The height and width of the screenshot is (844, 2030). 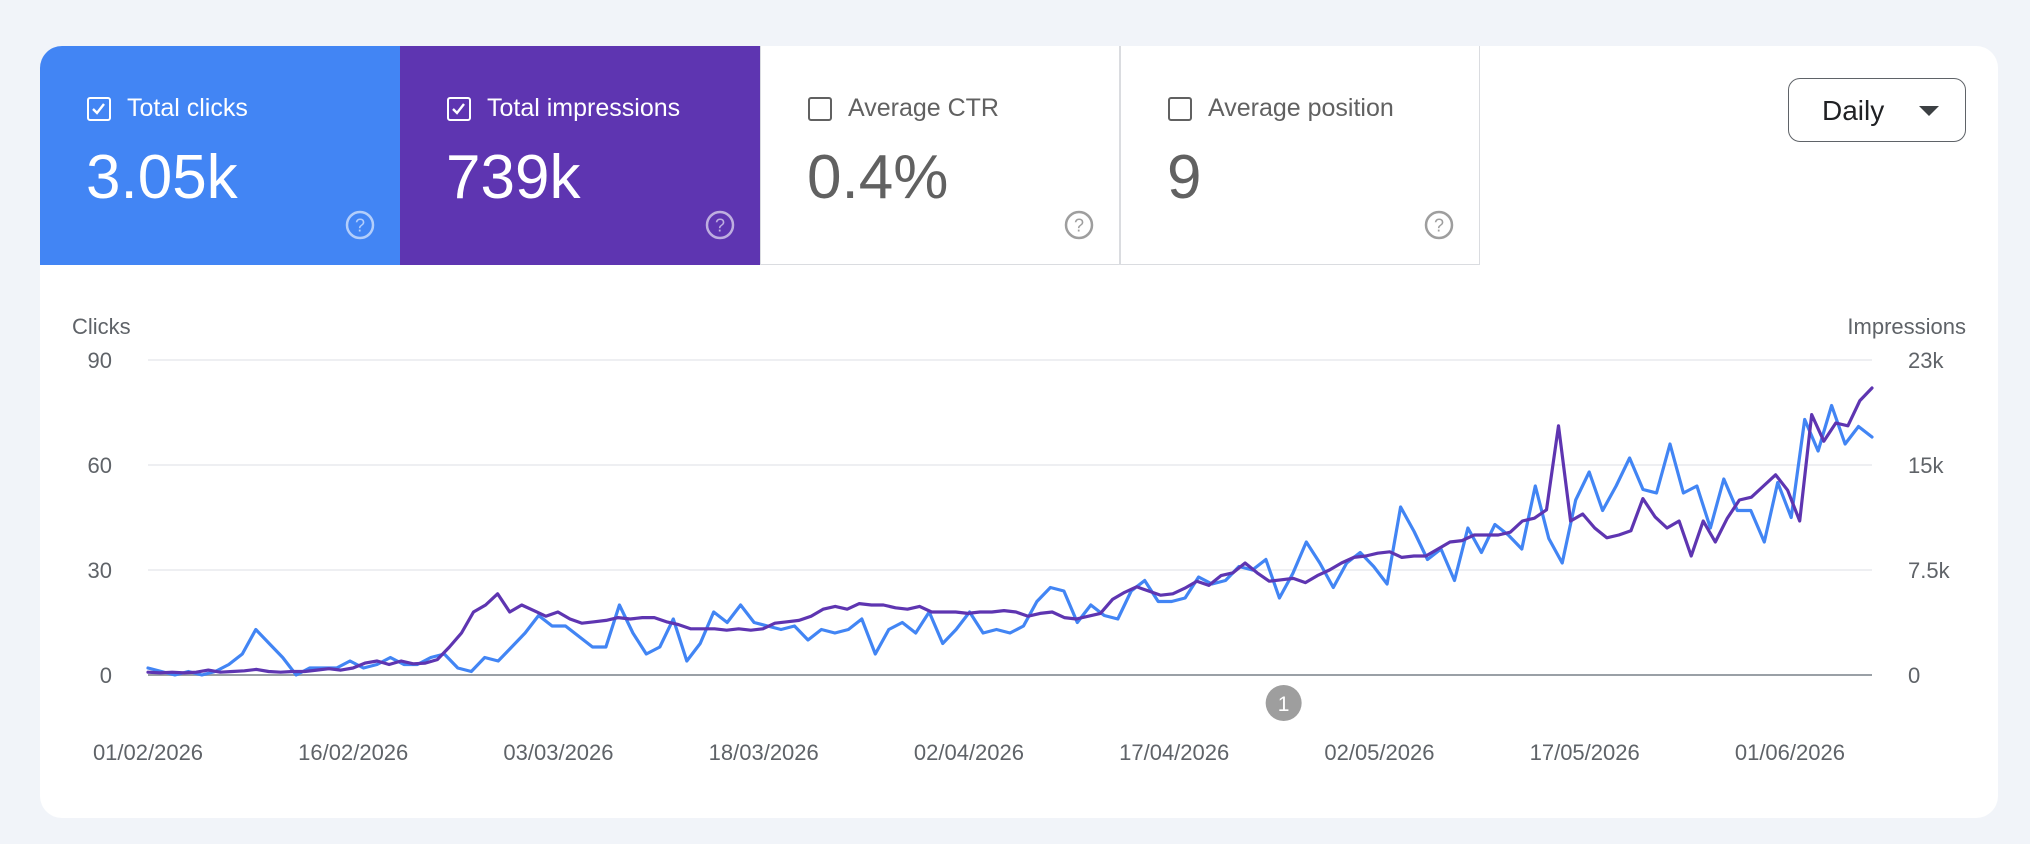 I want to click on y-right-tick-label: 0, so click(x=1914, y=675).